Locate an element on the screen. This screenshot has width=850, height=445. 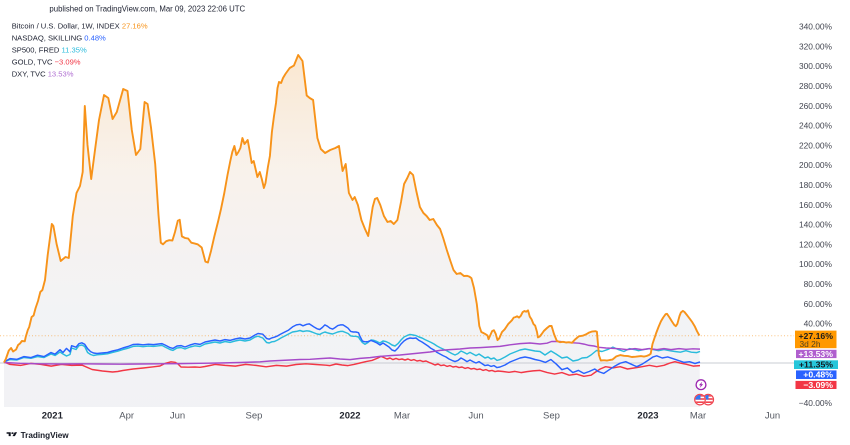
svg-text: TradingView is located at coordinates (45, 435).